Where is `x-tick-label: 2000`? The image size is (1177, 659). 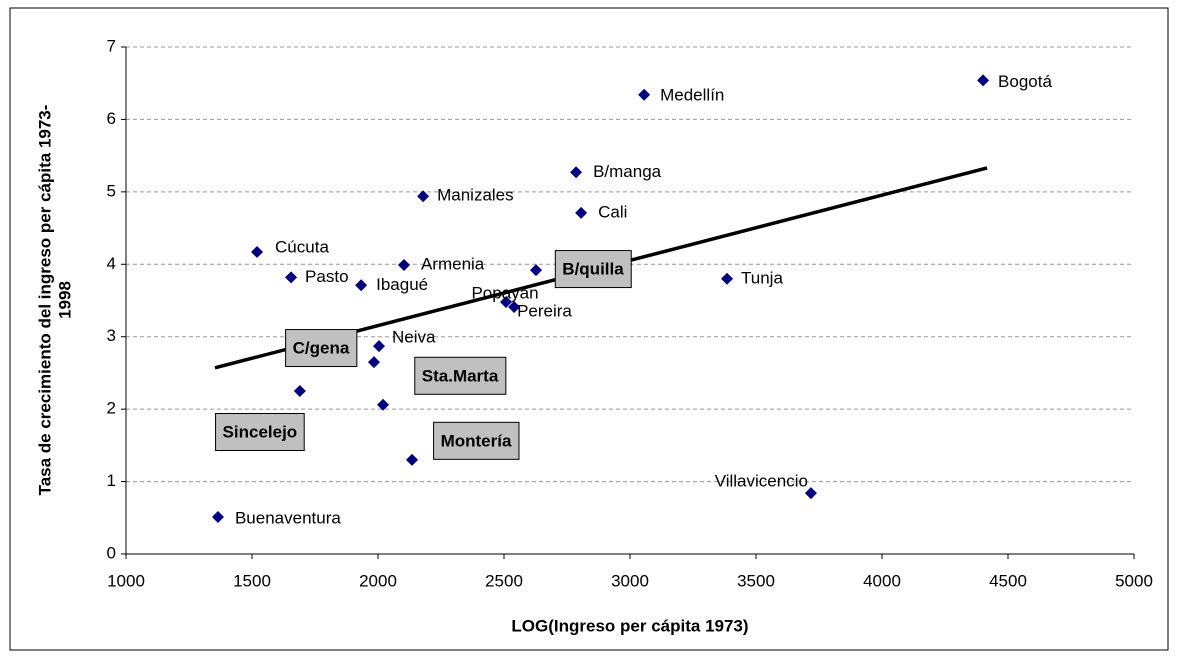 x-tick-label: 2000 is located at coordinates (378, 580).